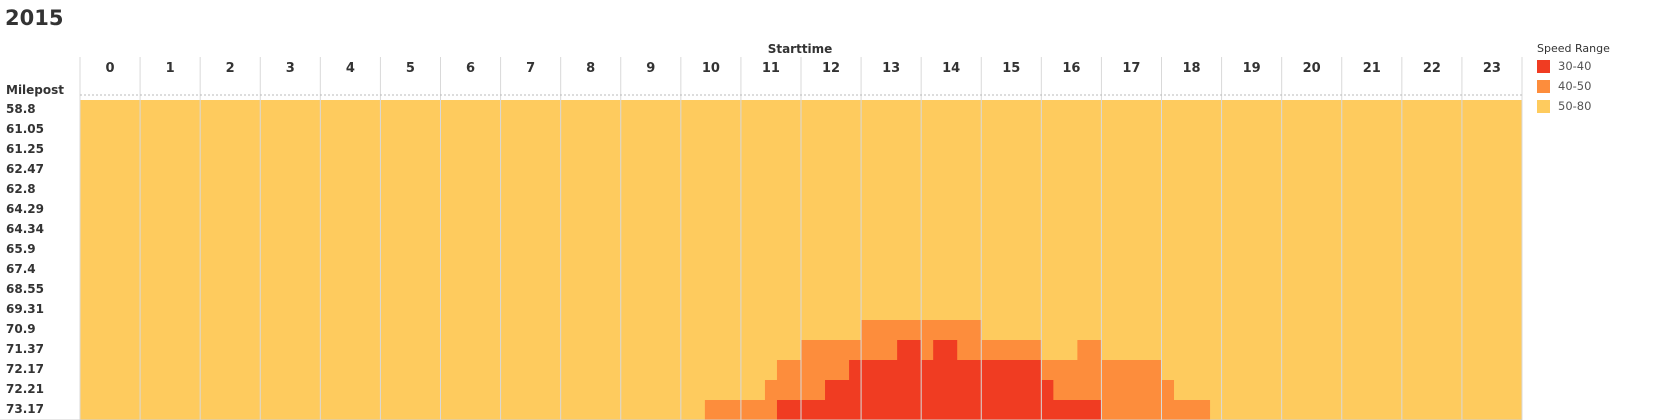 The height and width of the screenshot is (420, 1672). I want to click on x-tick-label: 18, so click(1191, 68).